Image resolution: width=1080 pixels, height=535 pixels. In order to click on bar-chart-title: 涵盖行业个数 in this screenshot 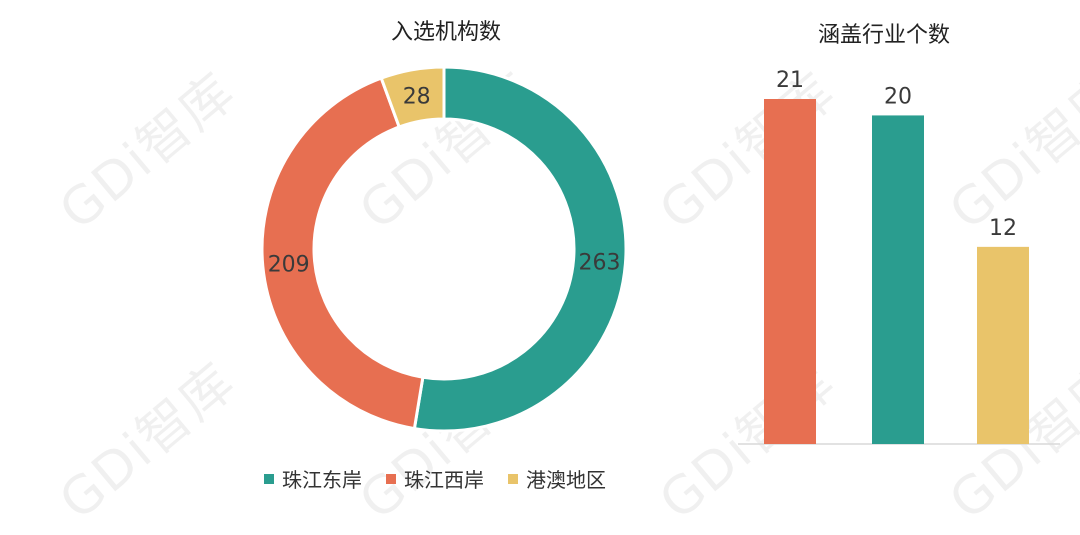, I will do `click(884, 35)`.